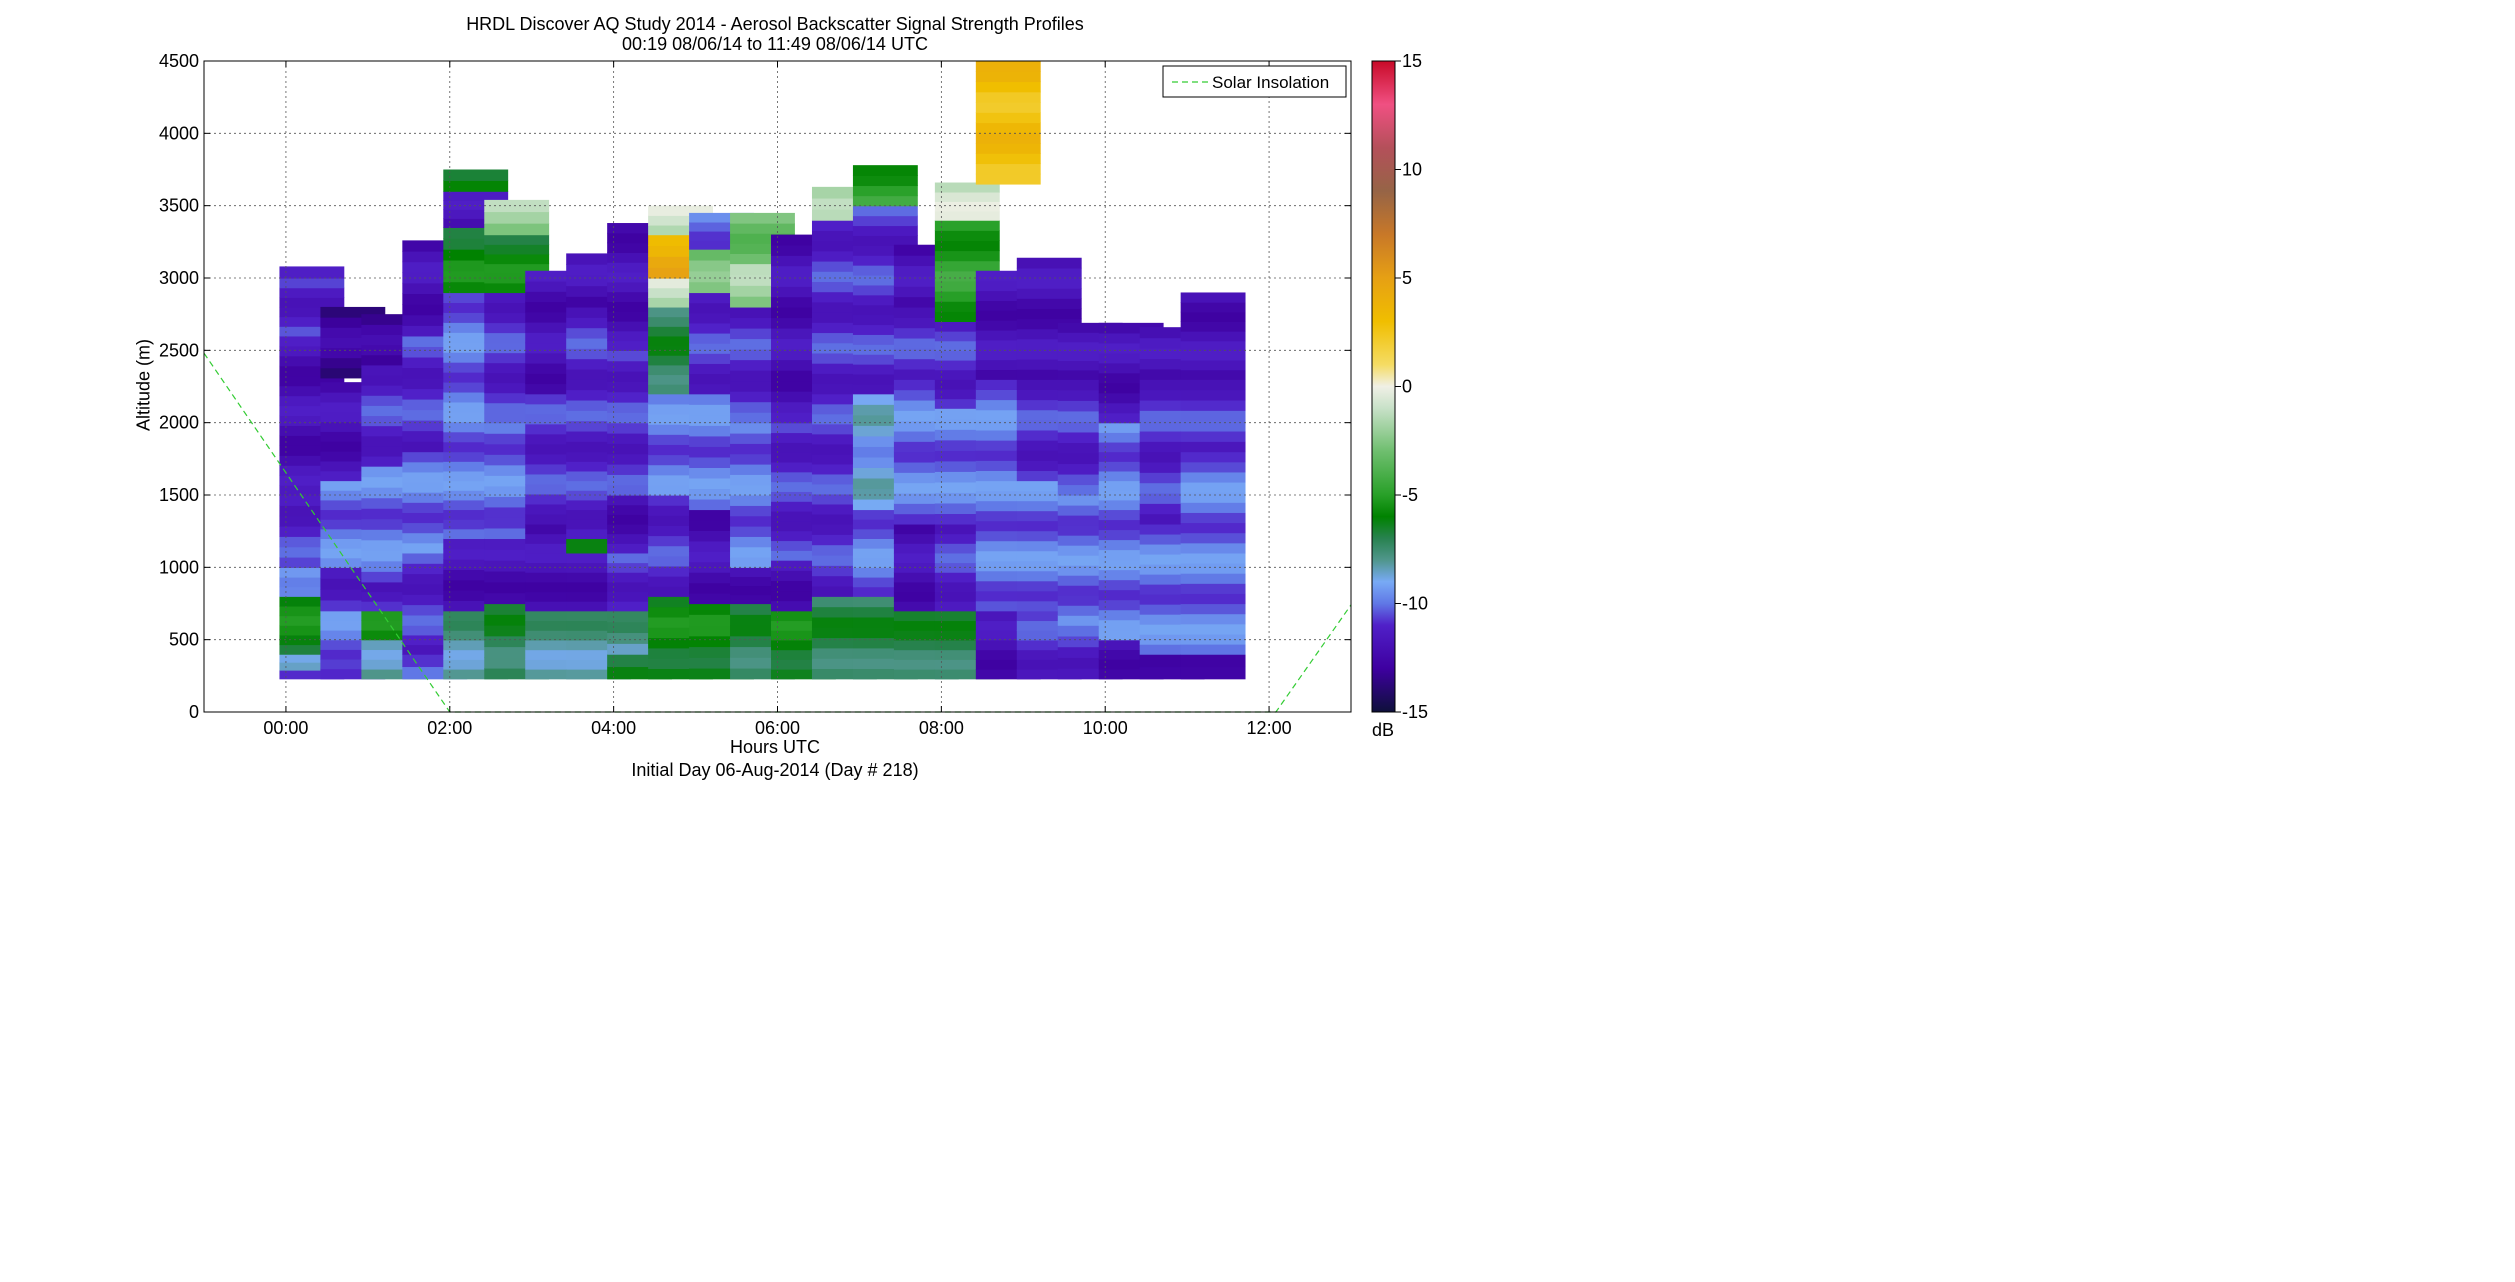  Describe the element at coordinates (194, 712) in the screenshot. I see `y-tick-label: 0` at that location.